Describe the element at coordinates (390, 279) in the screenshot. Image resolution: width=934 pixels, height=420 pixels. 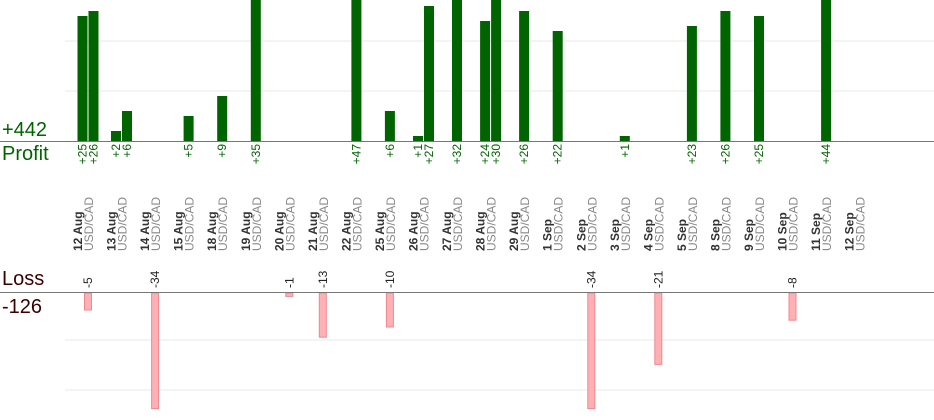
I see `loss-value-label: -10` at that location.